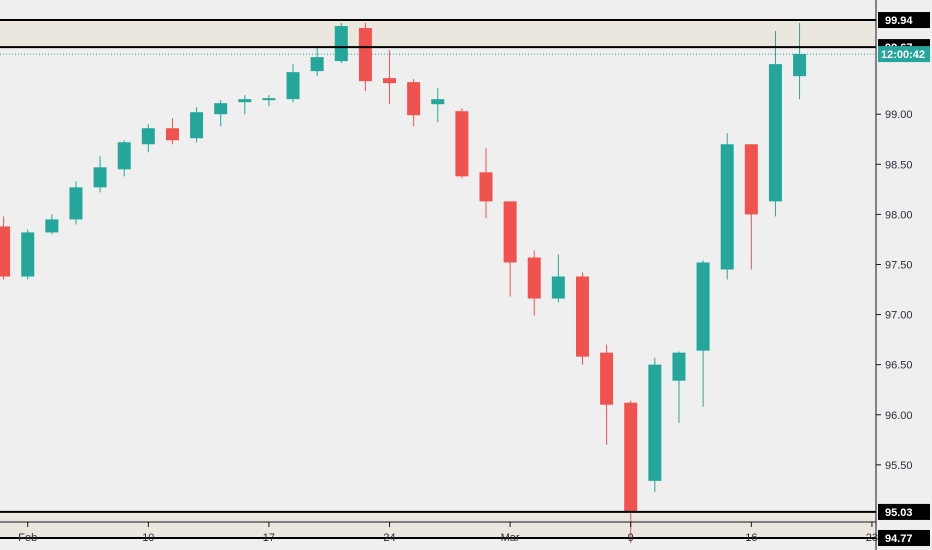  Describe the element at coordinates (439, 532) in the screenshot. I see `time-axis: Feb 10 17 24 Mar 9 16 23` at that location.